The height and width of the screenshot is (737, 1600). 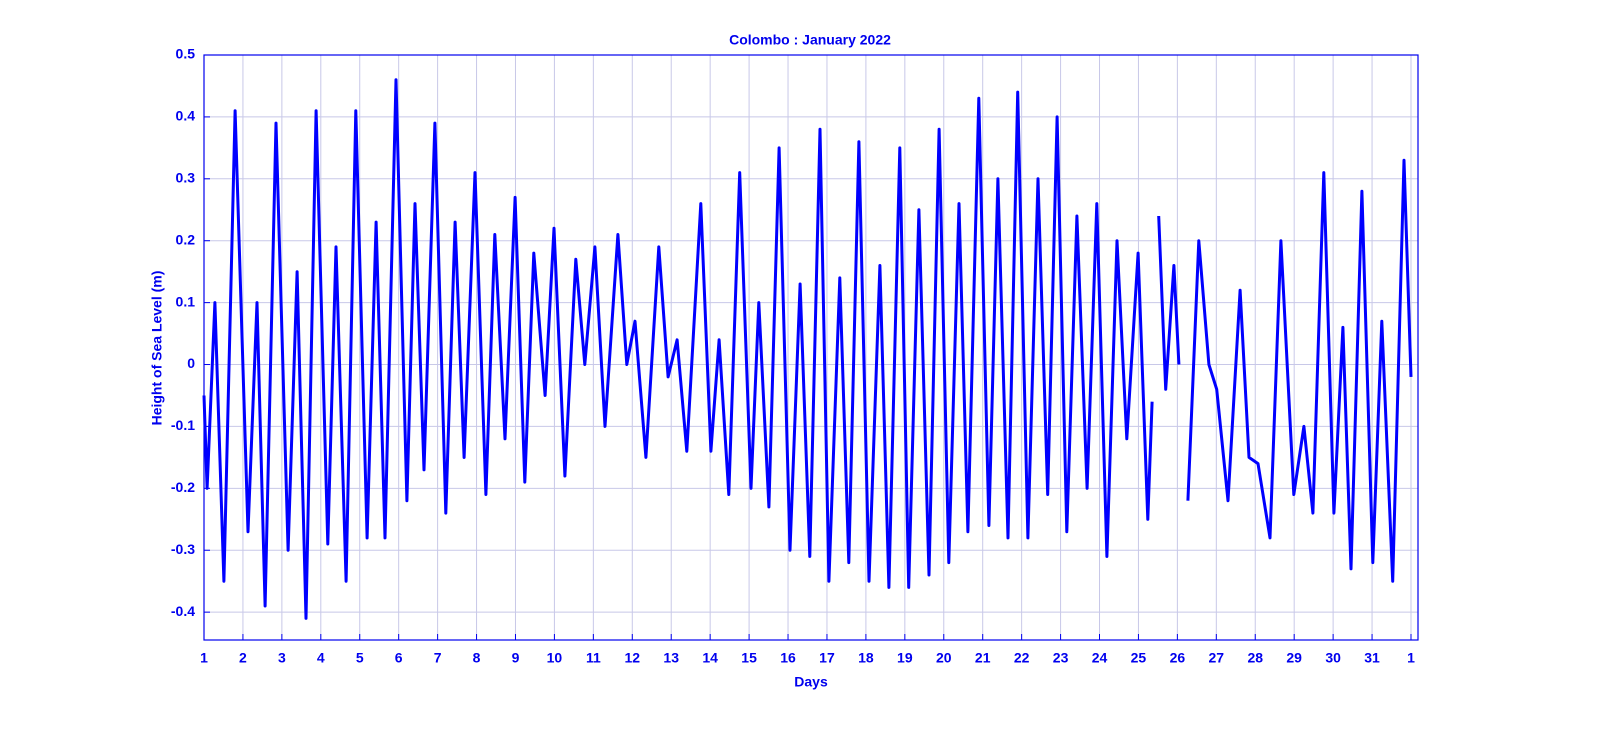 I want to click on x-tick-label: 10, so click(x=555, y=658).